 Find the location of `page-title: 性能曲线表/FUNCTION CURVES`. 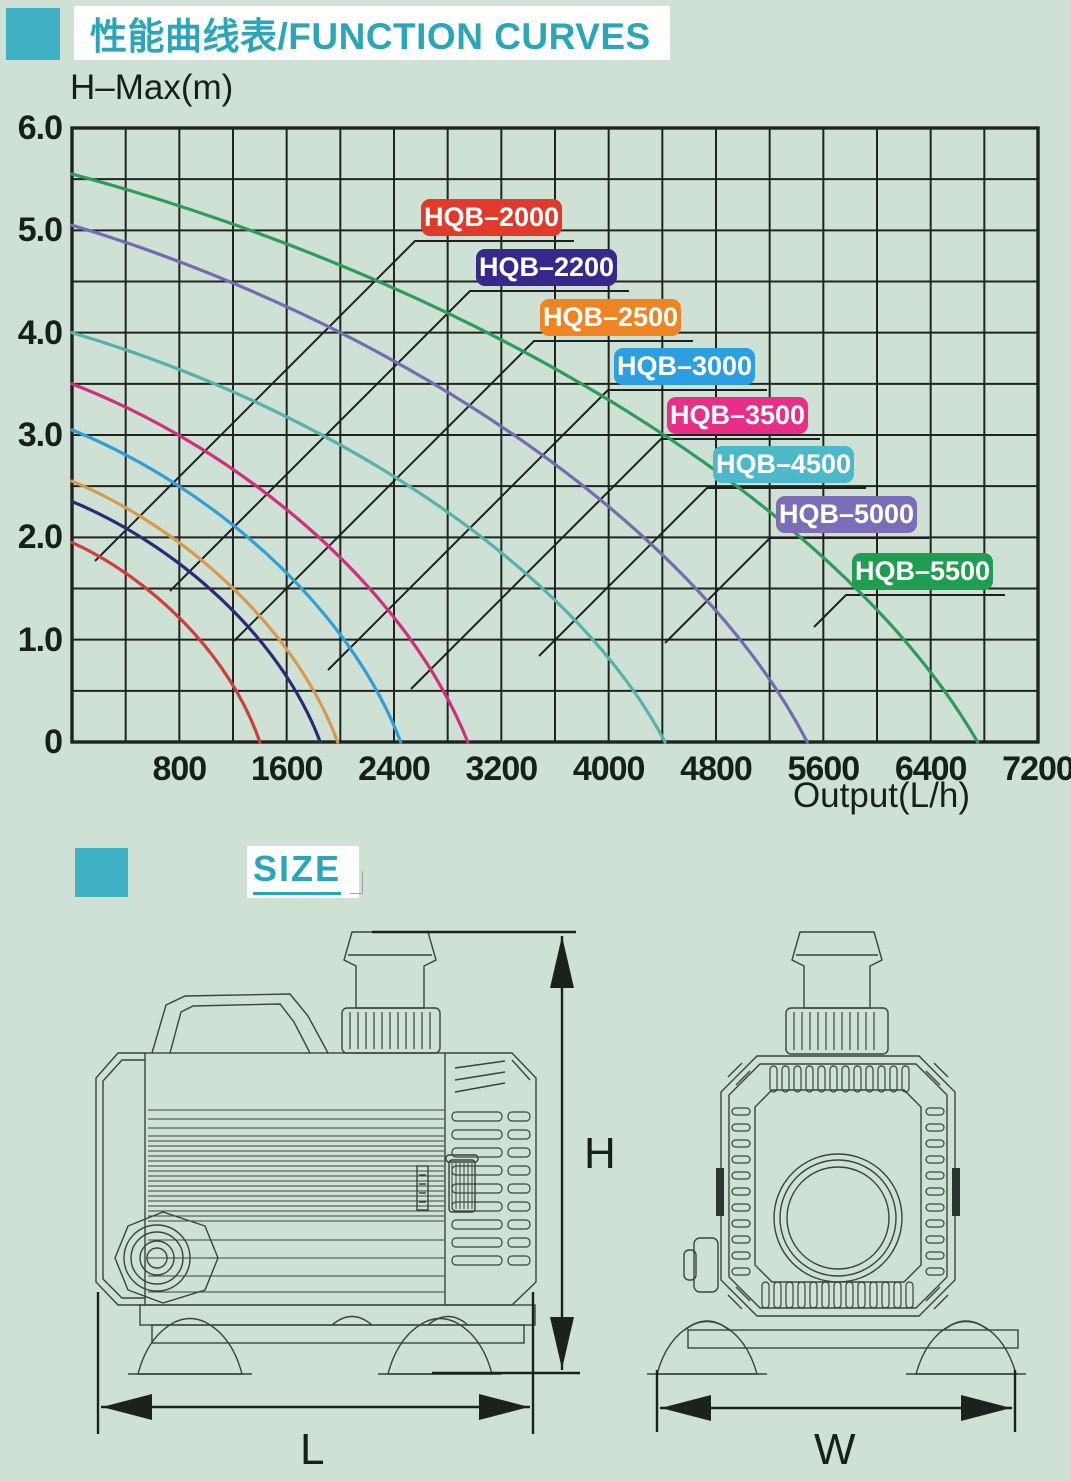

page-title: 性能曲线表/FUNCTION CURVES is located at coordinates (370, 36).